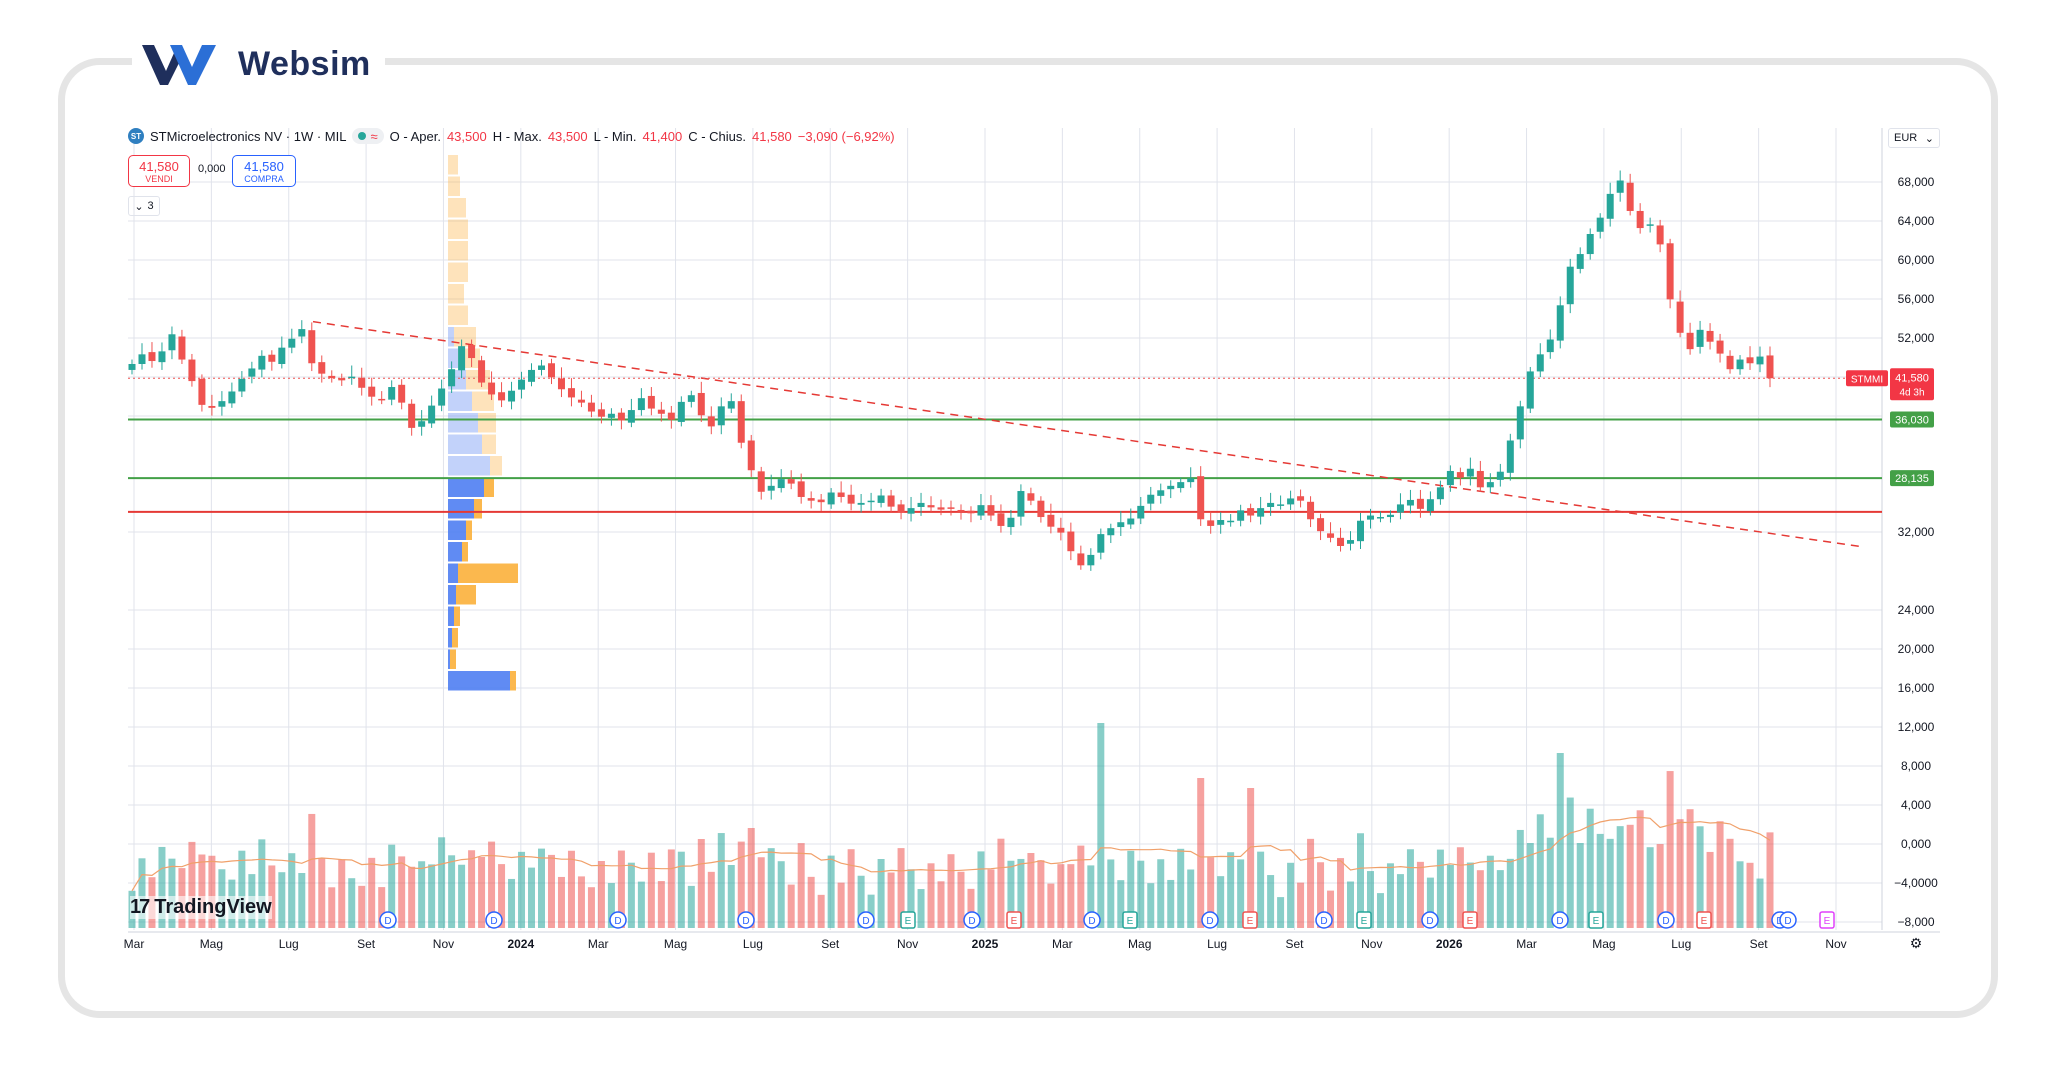 This screenshot has height=1072, width=2056. I want to click on indicators-count: 3, so click(150, 206).